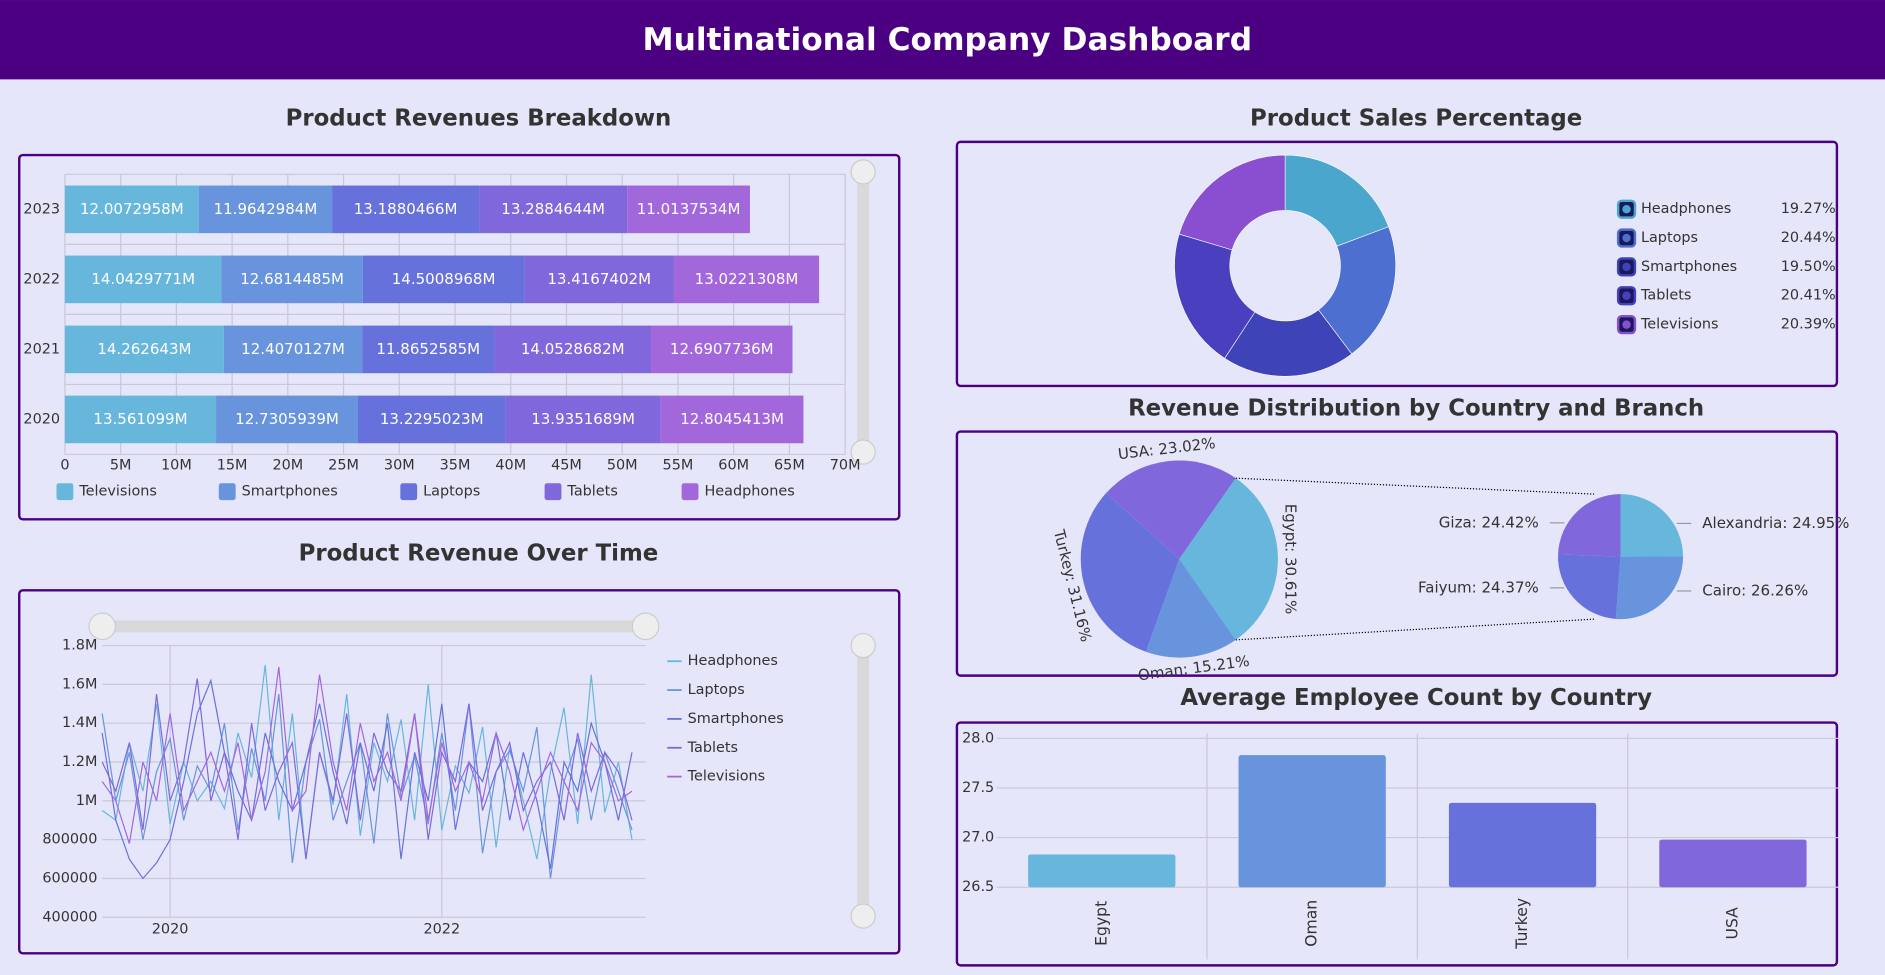  Describe the element at coordinates (1416, 698) in the screenshot. I see `chart-title: Average Employee Count by Country` at that location.